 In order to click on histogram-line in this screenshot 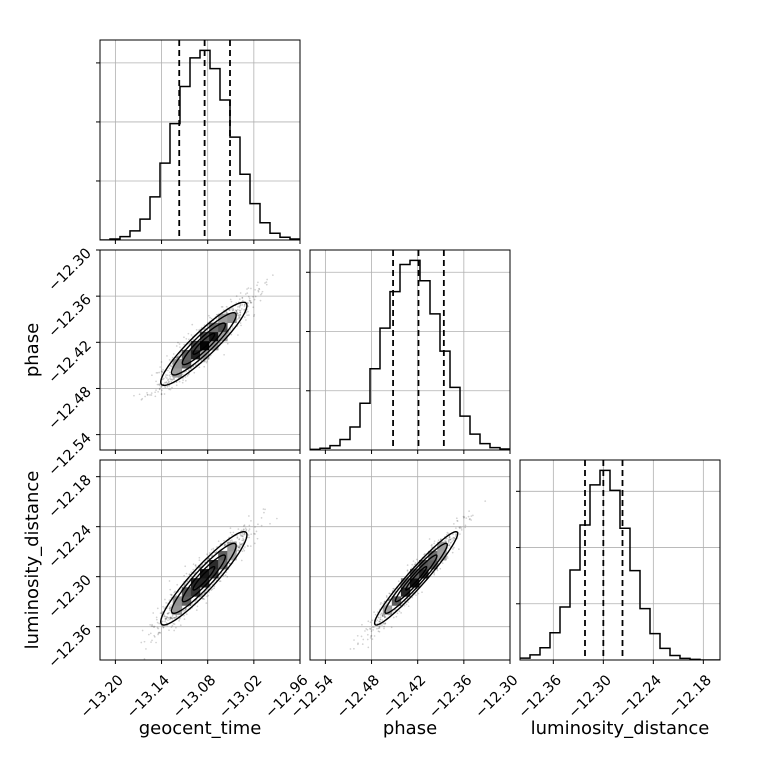, I will do `click(620, 564)`.